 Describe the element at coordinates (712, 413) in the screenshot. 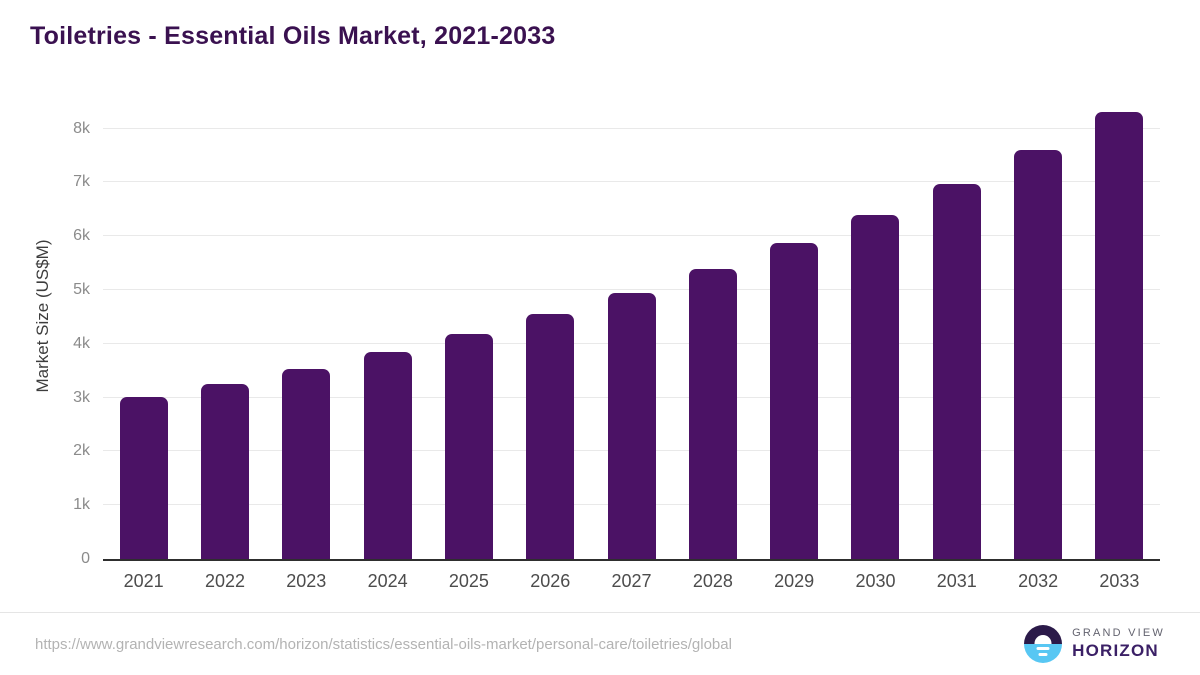

I see `bar-2028` at that location.